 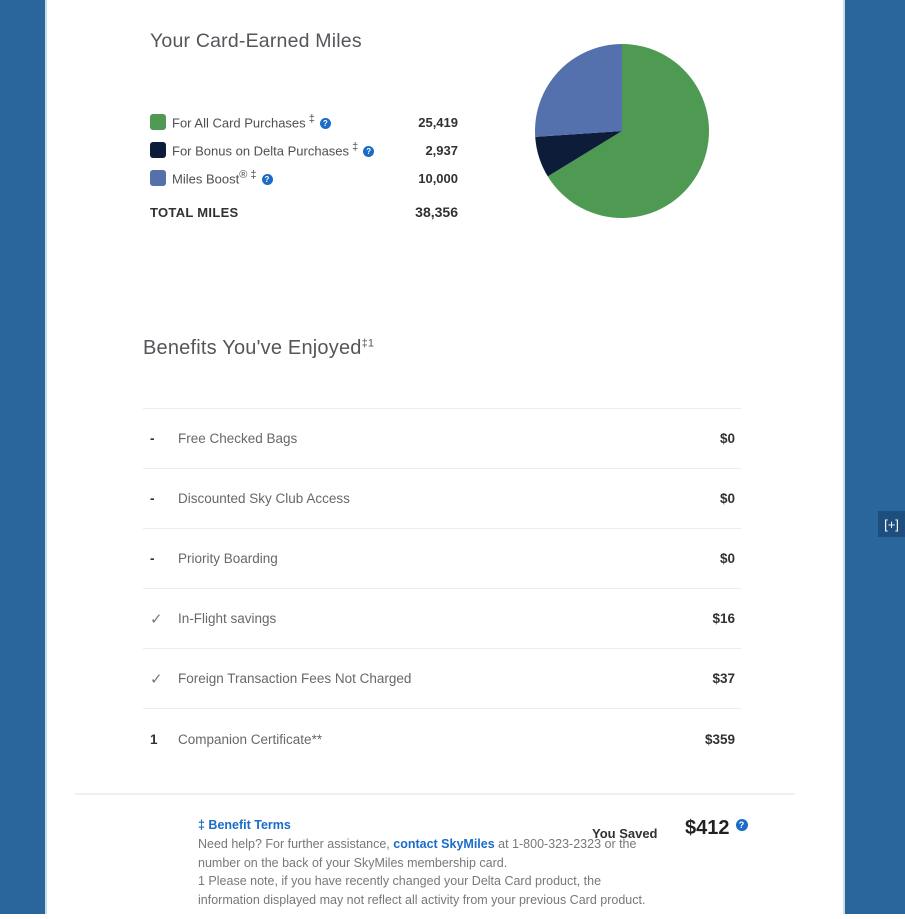 What do you see at coordinates (295, 678) in the screenshot?
I see `benefit-label: Foreign Transaction Fees Not Charged` at bounding box center [295, 678].